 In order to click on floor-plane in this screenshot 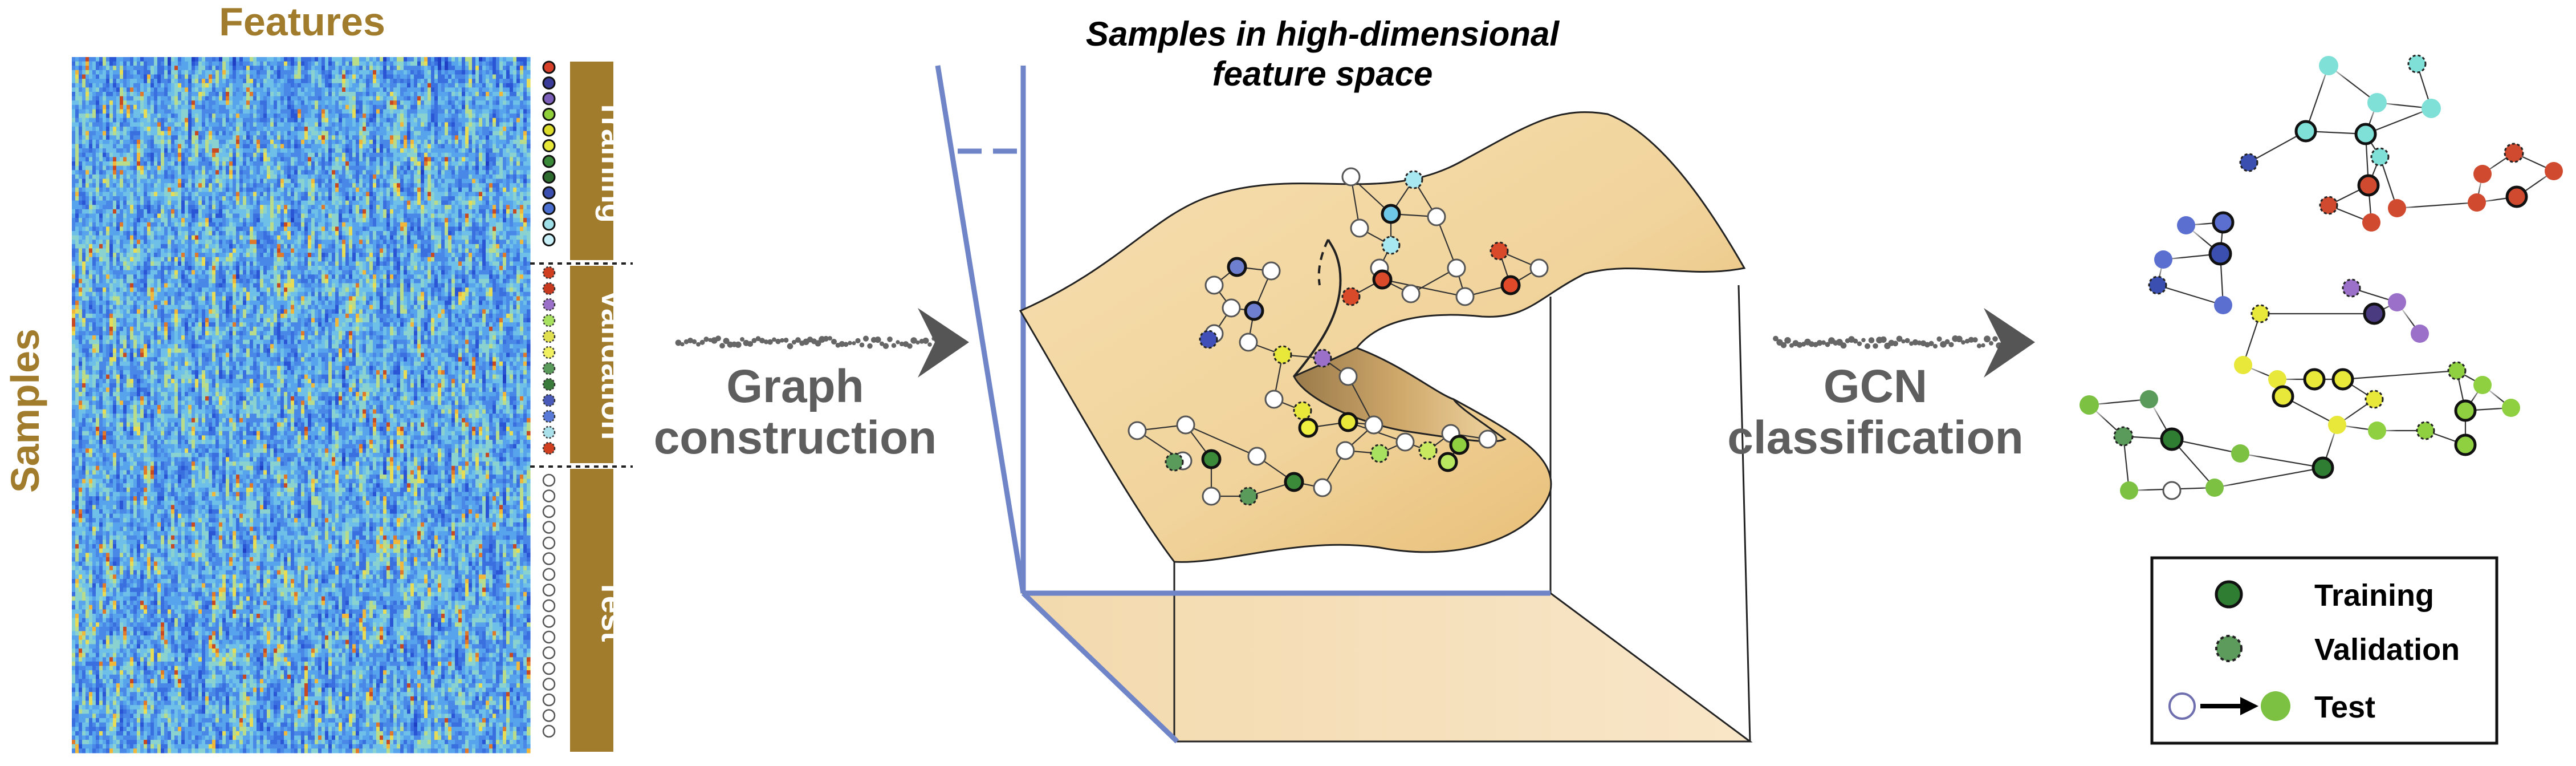, I will do `click(1387, 668)`.